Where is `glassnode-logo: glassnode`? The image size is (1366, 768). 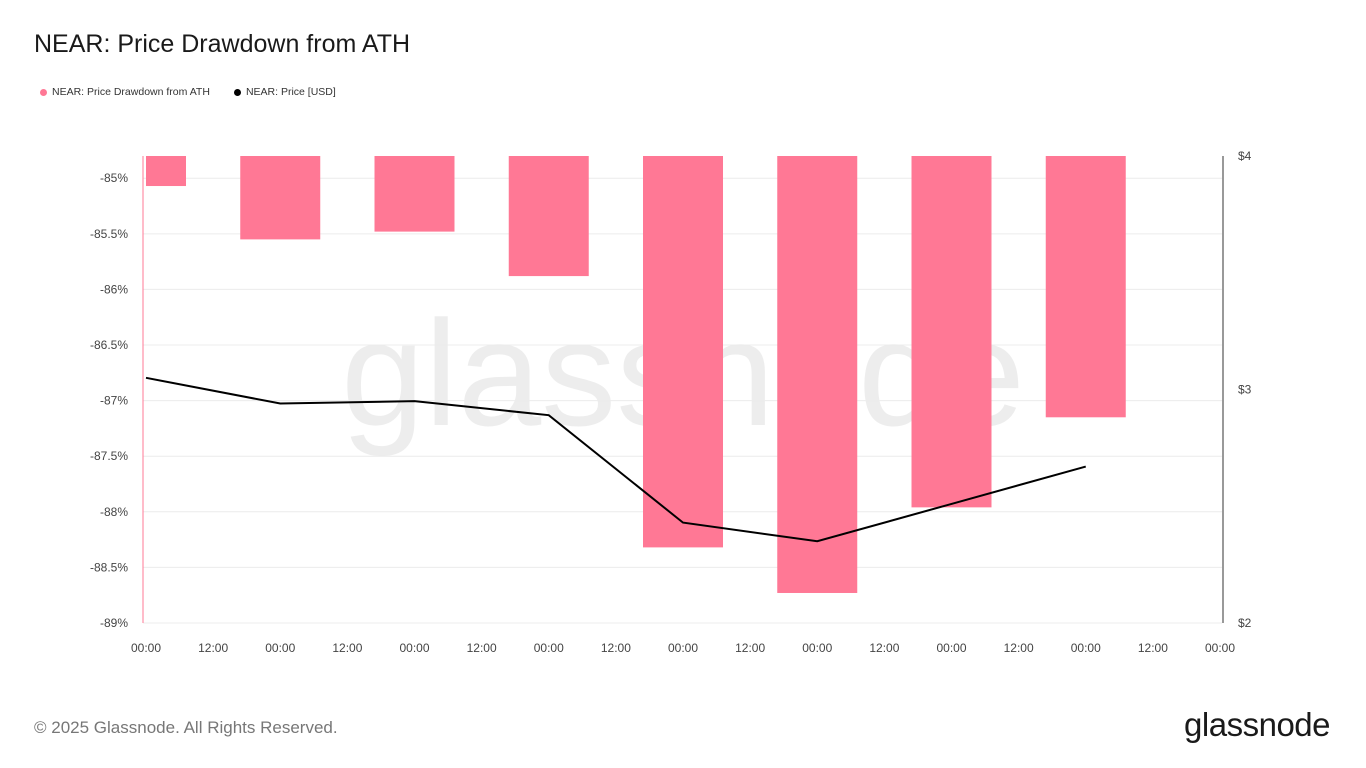
glassnode-logo: glassnode is located at coordinates (1257, 724).